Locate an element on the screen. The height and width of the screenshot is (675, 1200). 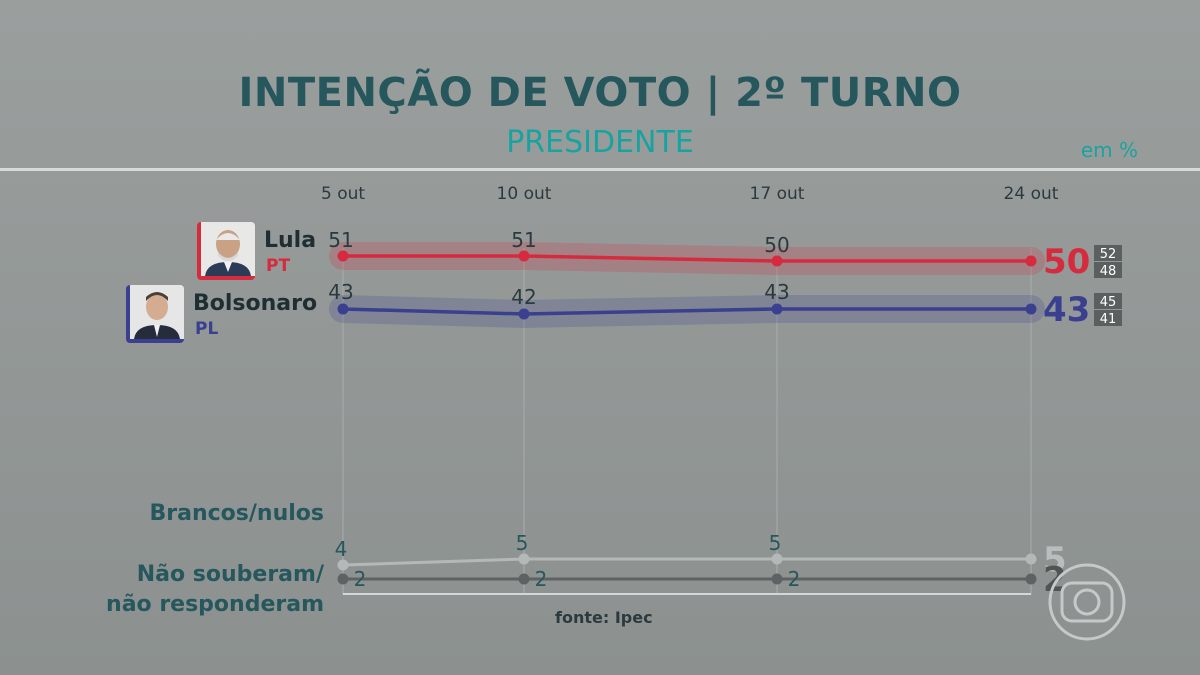
candidate-party-lula: PT is located at coordinates (278, 266).